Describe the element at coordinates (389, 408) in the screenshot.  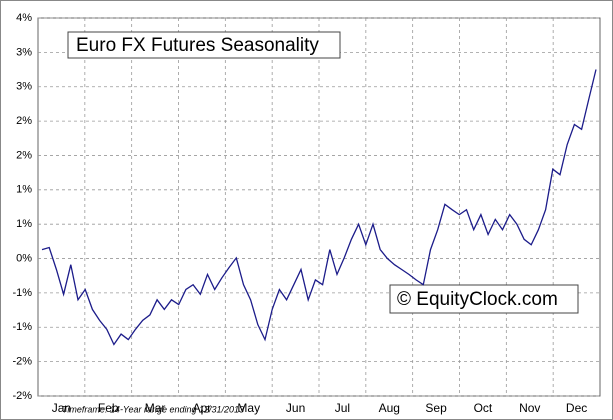
I see `x-tick-label: Aug` at that location.